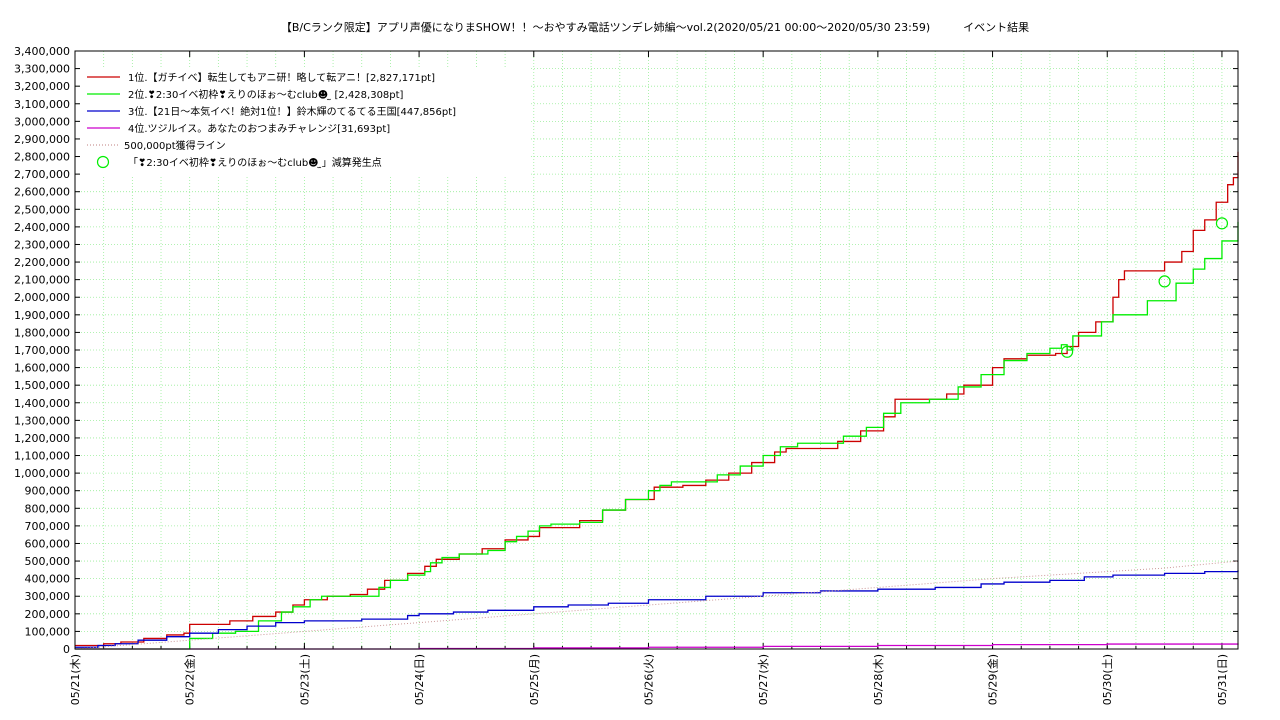 Image resolution: width=1280 pixels, height=720 pixels. I want to click on legend-label-line500k: 500,000pt獲得ライン, so click(175, 145).